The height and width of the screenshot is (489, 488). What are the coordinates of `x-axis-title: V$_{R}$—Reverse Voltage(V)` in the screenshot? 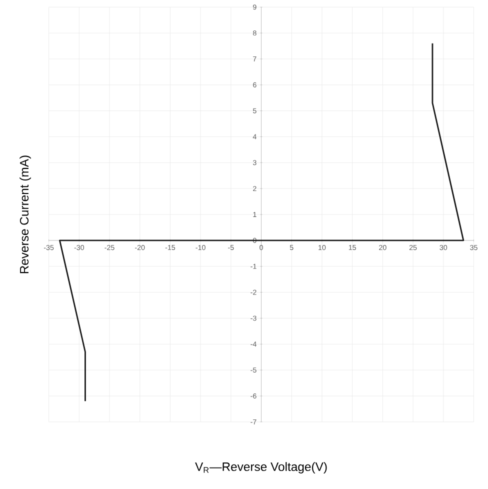 It's located at (261, 468).